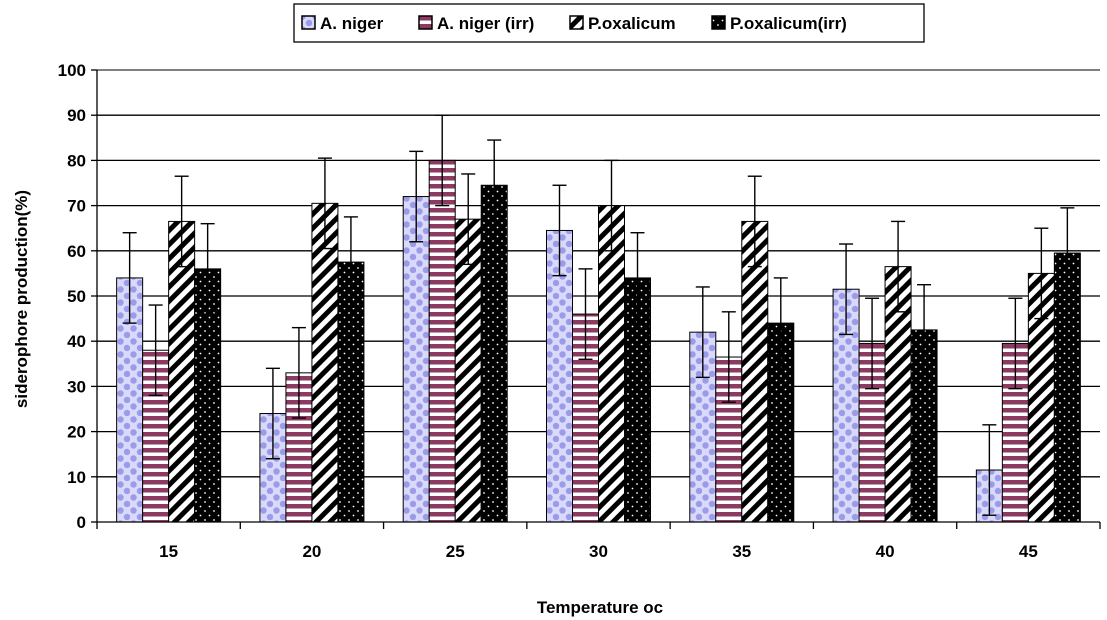 This screenshot has width=1107, height=620. I want to click on legend-box, so click(609, 23).